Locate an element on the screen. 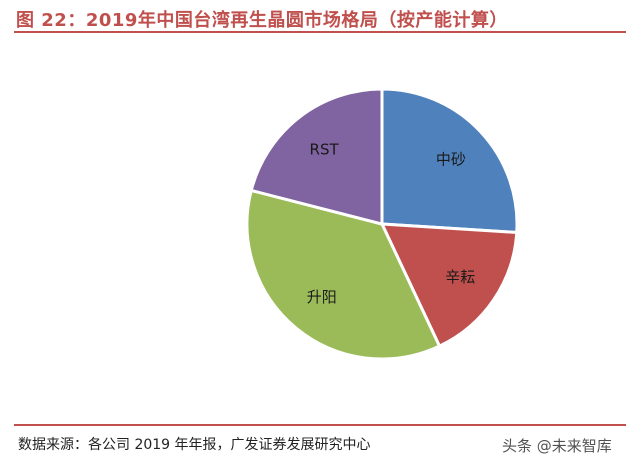 Image resolution: width=640 pixels, height=468 pixels. figure-title: 图 22：2019年中国台湾再生晶圆市场格局（按产能计算） is located at coordinates (262, 20).